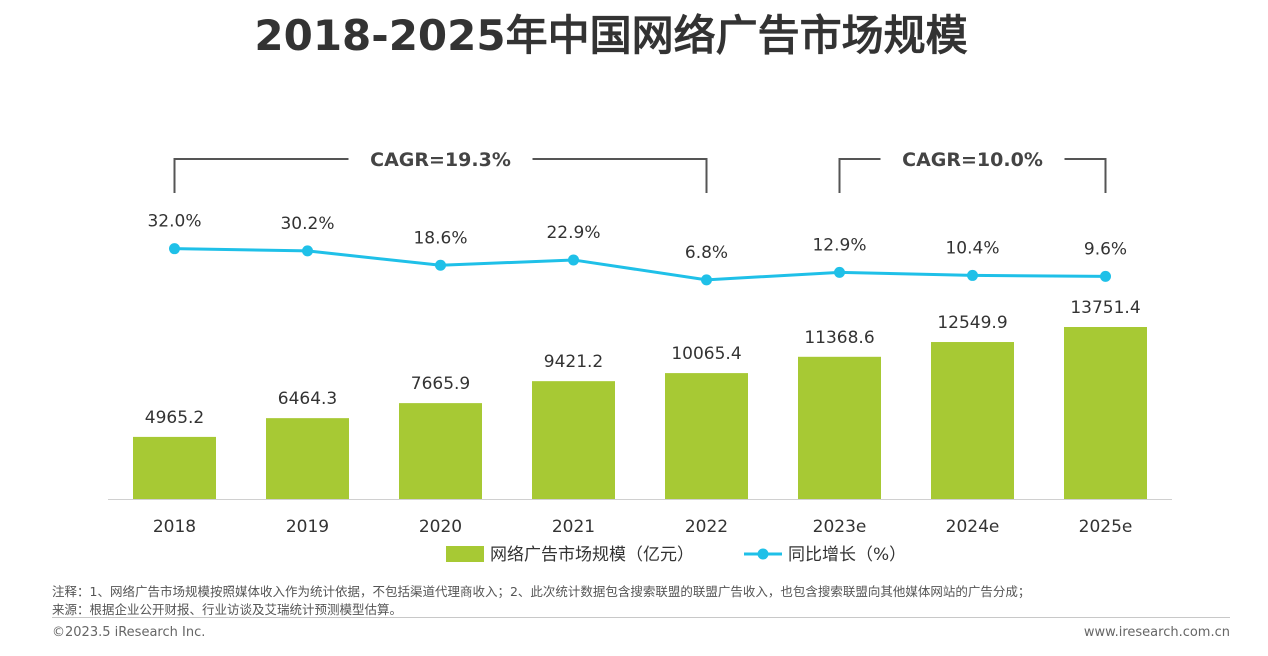  I want to click on footnote-source: 来源：根据企业公开财报、行业访谈及艾瑞统计预测模型估算。, so click(227, 609).